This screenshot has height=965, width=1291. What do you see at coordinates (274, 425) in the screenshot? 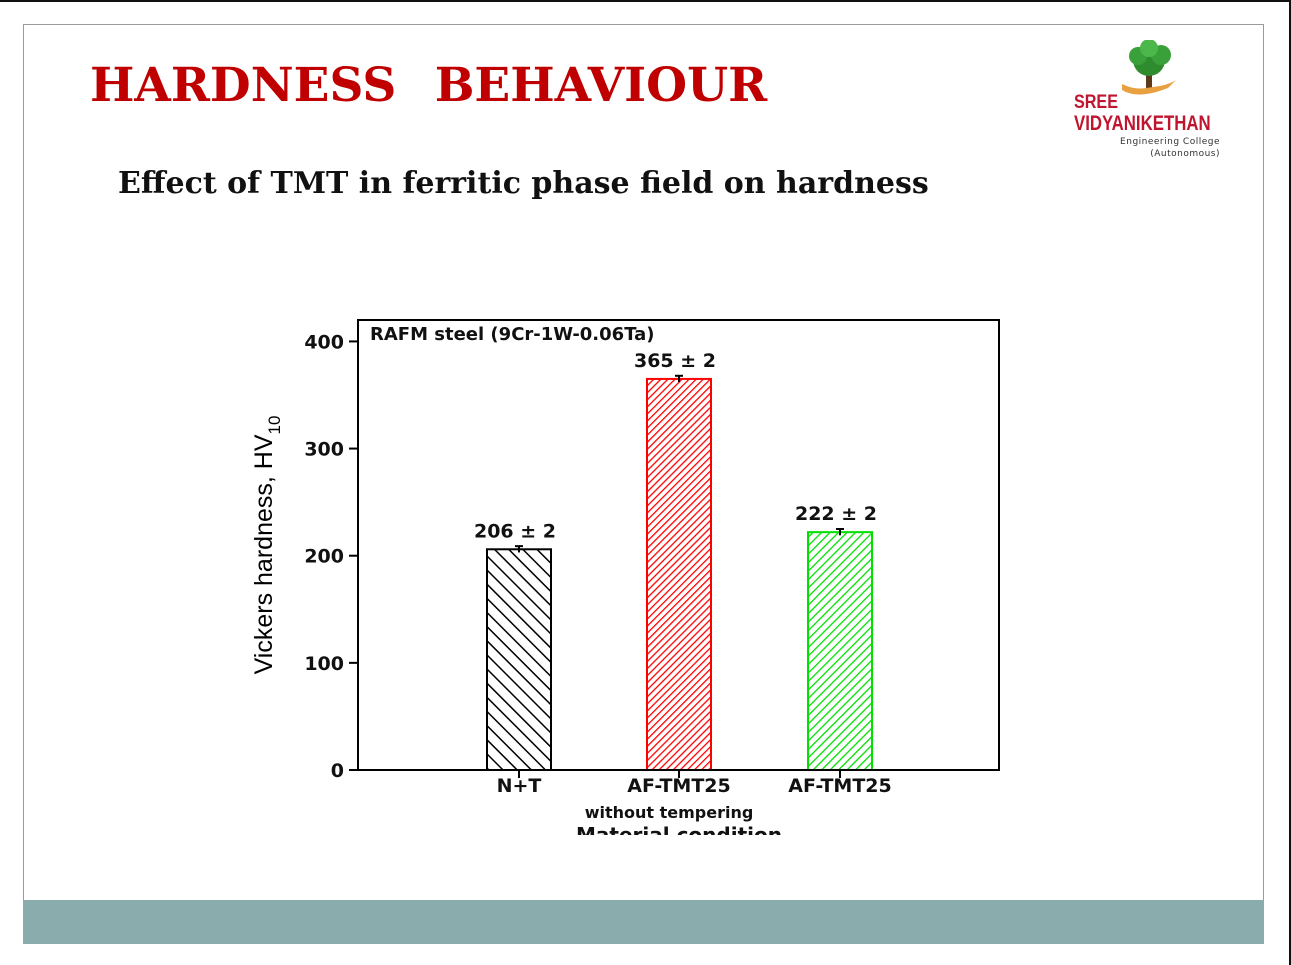
I see `y-axis-label-subscript: 10` at bounding box center [274, 425].